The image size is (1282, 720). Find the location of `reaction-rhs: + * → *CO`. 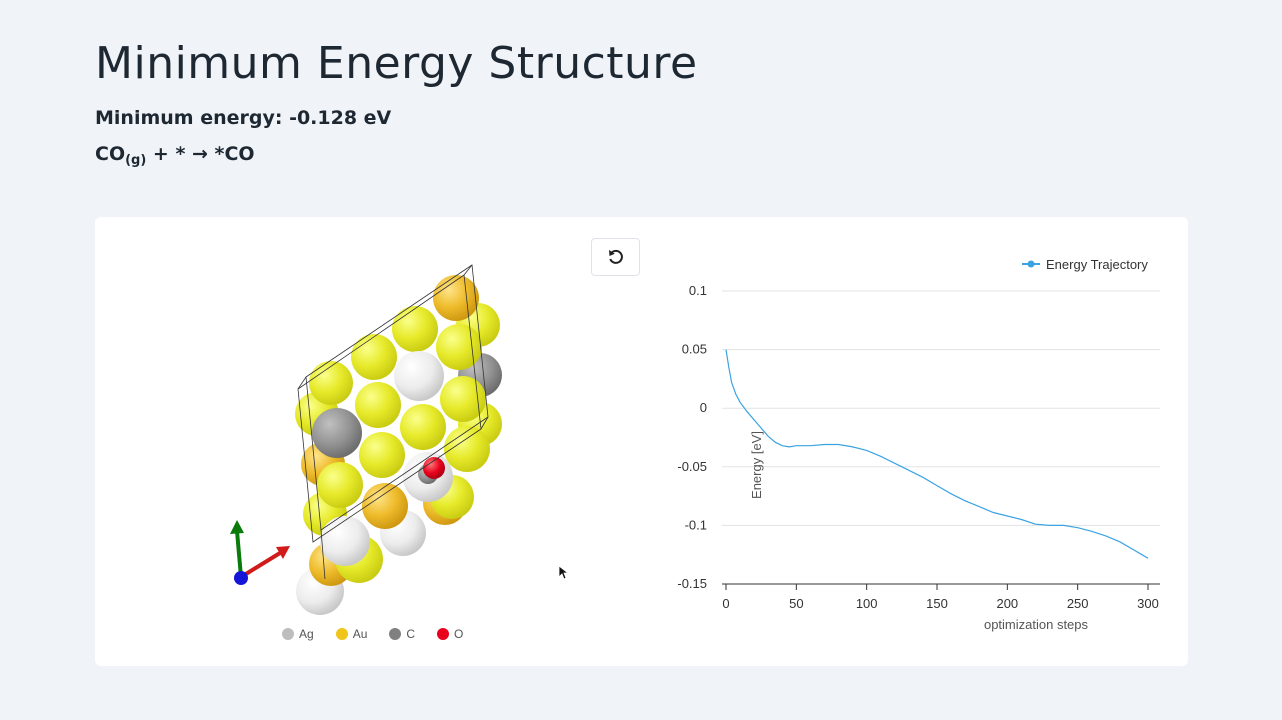

reaction-rhs: + * → *CO is located at coordinates (200, 154).